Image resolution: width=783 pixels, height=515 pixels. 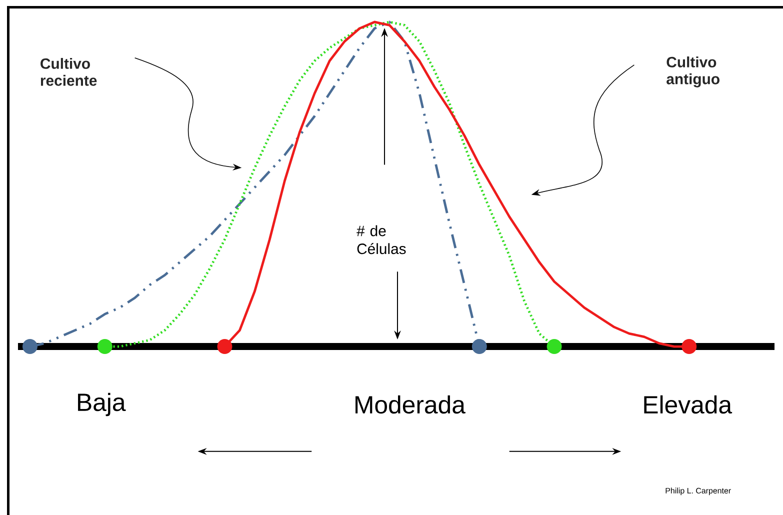 What do you see at coordinates (68, 72) in the screenshot?
I see `annotation: Cultivo reciente` at bounding box center [68, 72].